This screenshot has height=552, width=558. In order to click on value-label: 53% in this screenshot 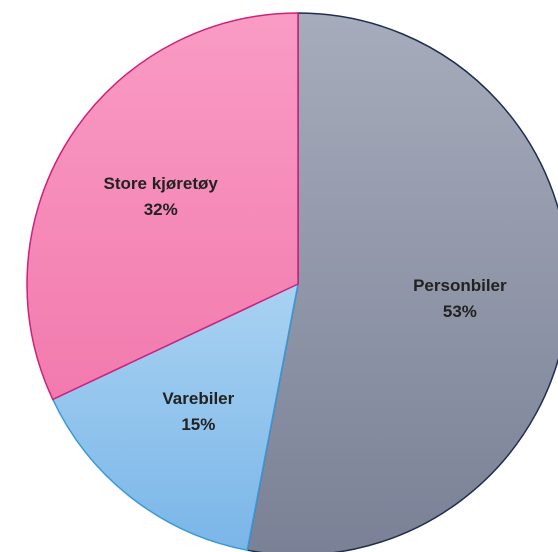, I will do `click(459, 312)`.